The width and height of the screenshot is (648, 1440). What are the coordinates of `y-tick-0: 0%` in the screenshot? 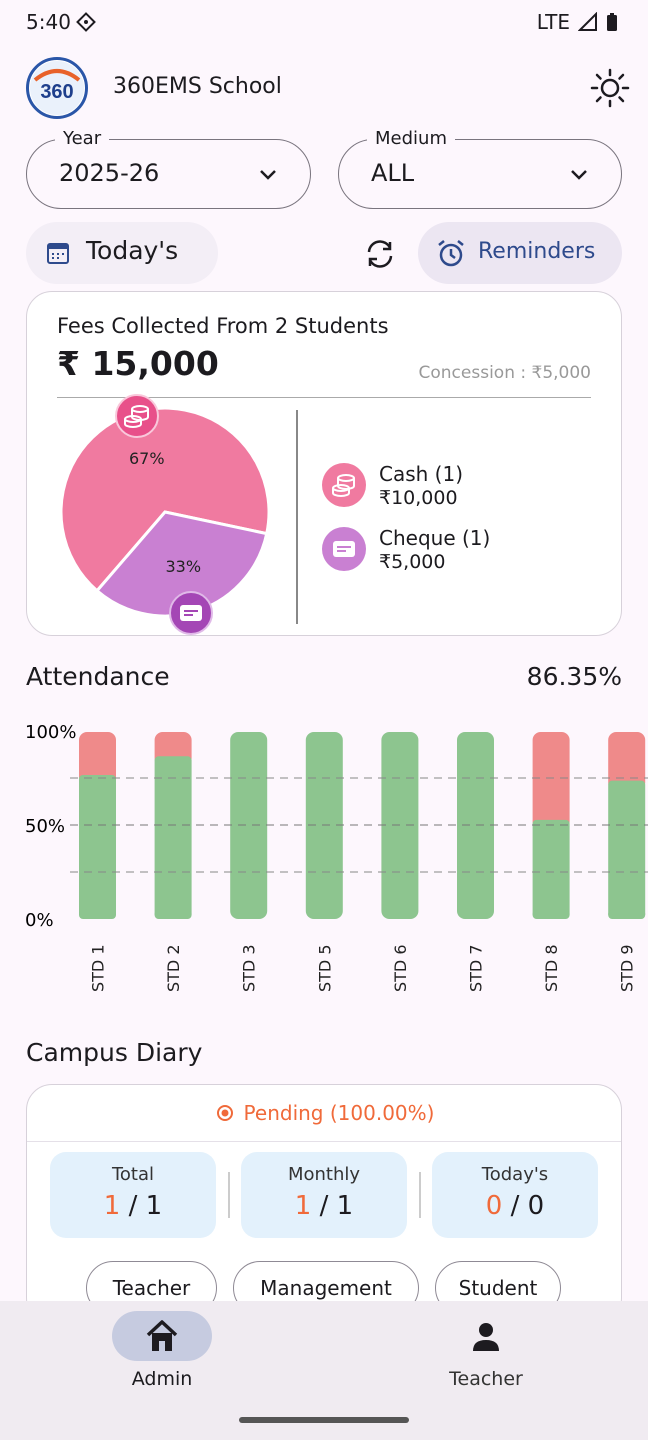 It's located at (39, 920).